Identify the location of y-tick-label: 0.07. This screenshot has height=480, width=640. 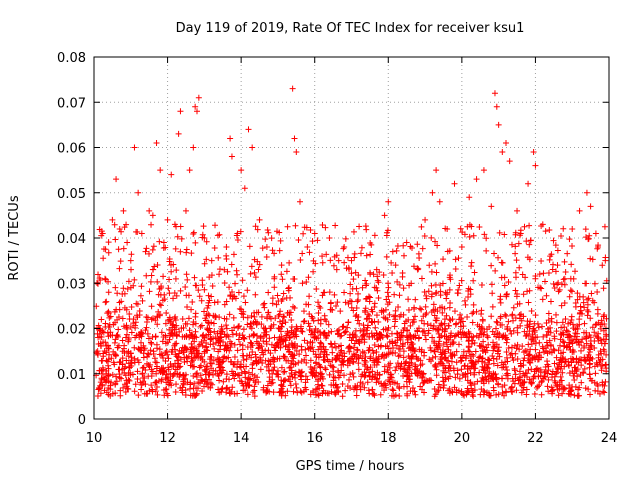
(71, 103).